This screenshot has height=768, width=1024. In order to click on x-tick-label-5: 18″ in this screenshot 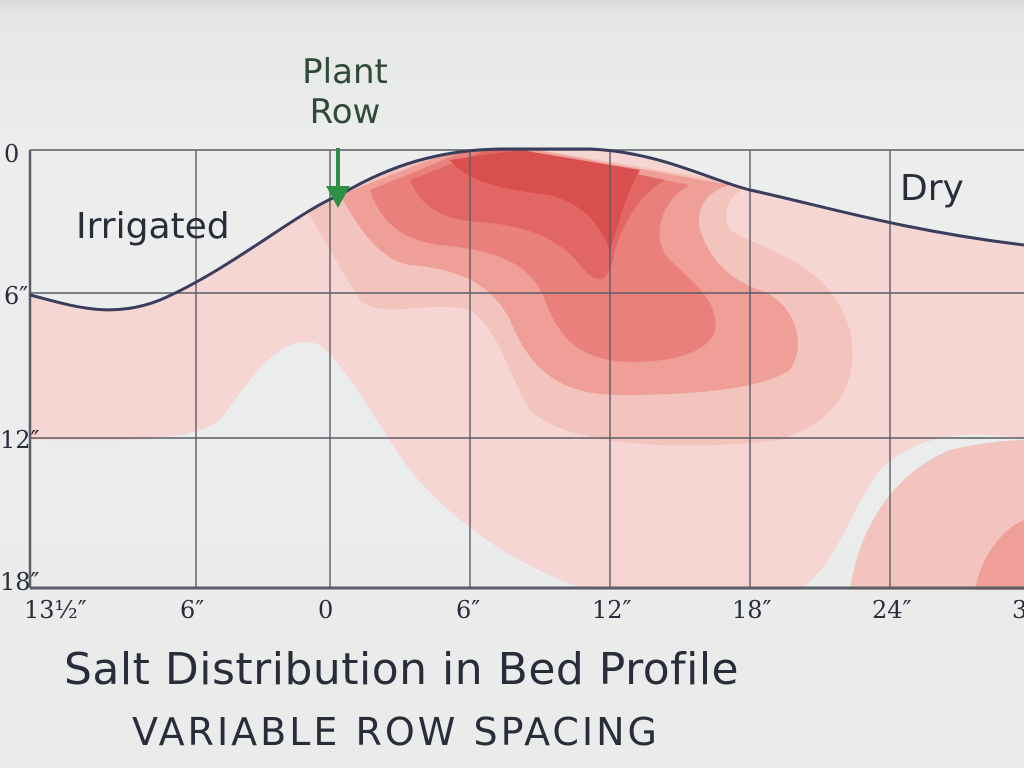, I will do `click(752, 610)`.